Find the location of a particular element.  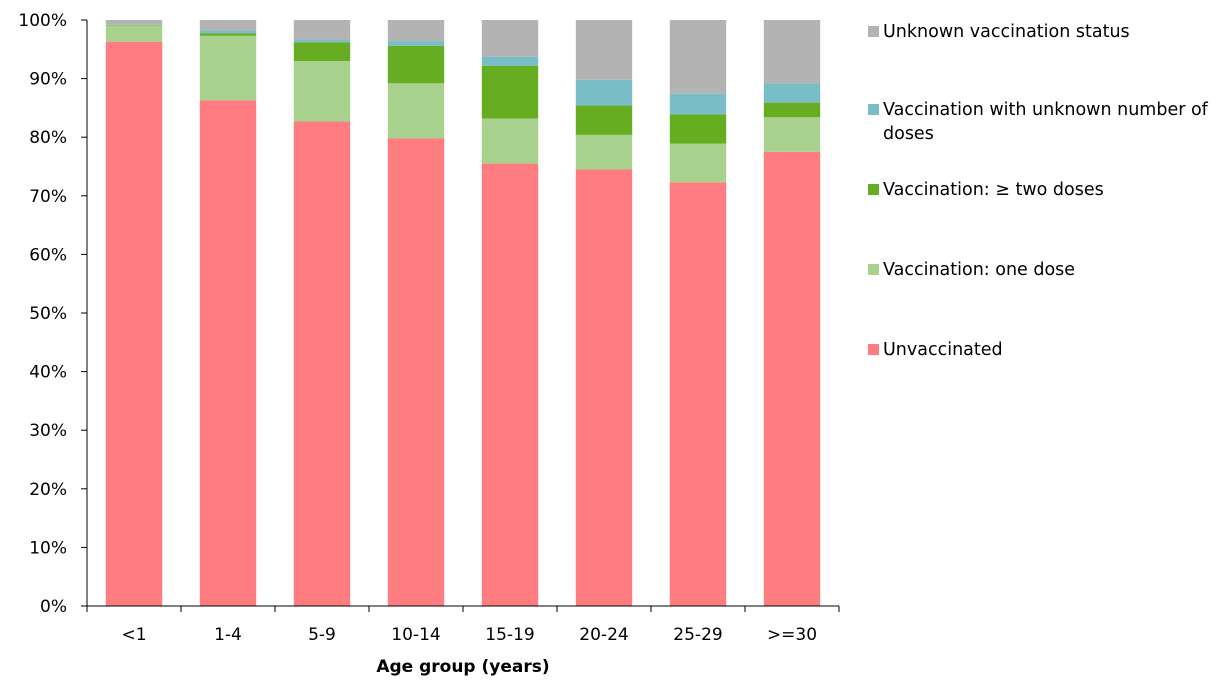

y-tick-label: 30% is located at coordinates (48, 431).